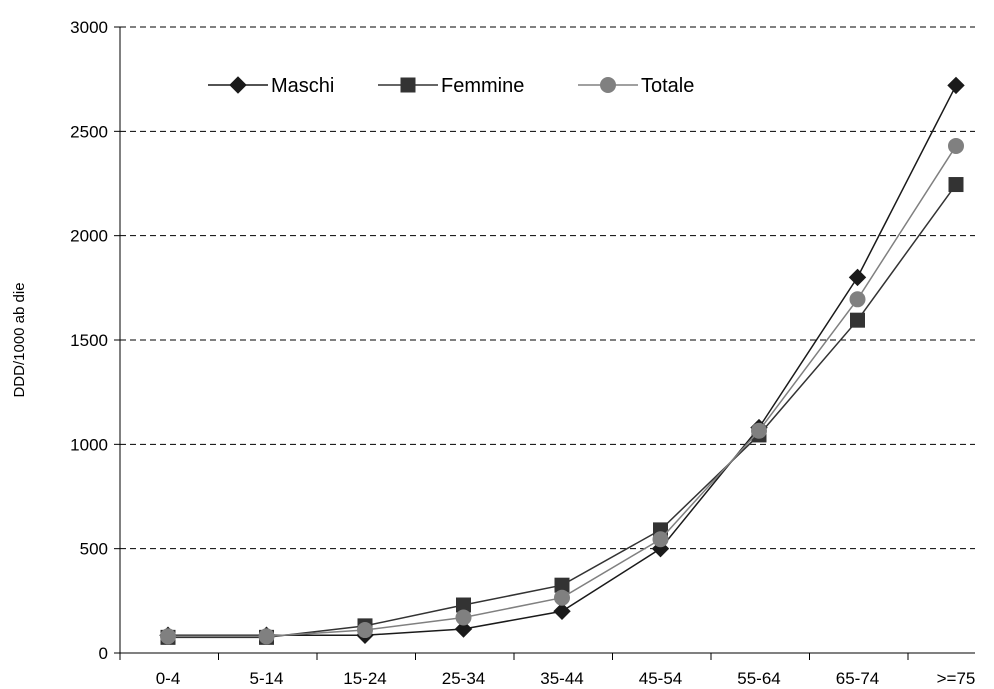 Image resolution: width=994 pixels, height=689 pixels. Describe the element at coordinates (19, 339) in the screenshot. I see `y-axis-label: DDD/1000 ab die` at that location.